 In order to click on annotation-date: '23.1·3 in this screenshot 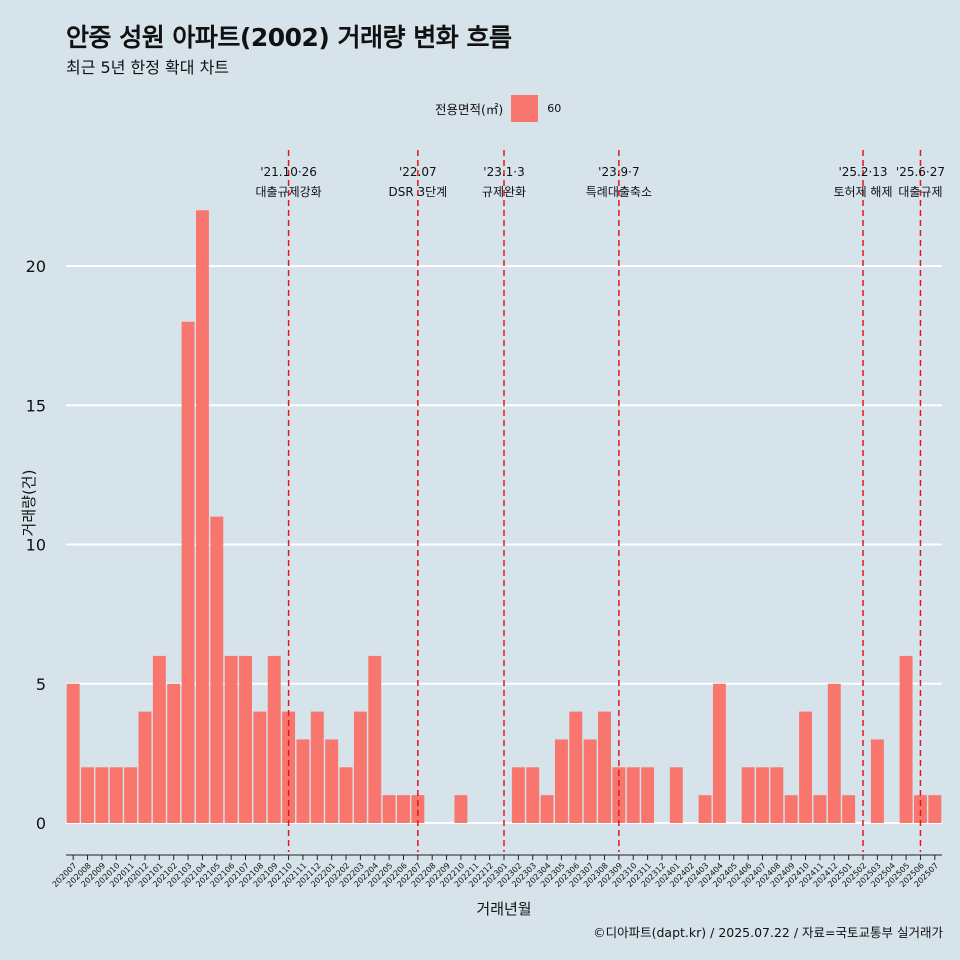, I will do `click(503, 172)`.